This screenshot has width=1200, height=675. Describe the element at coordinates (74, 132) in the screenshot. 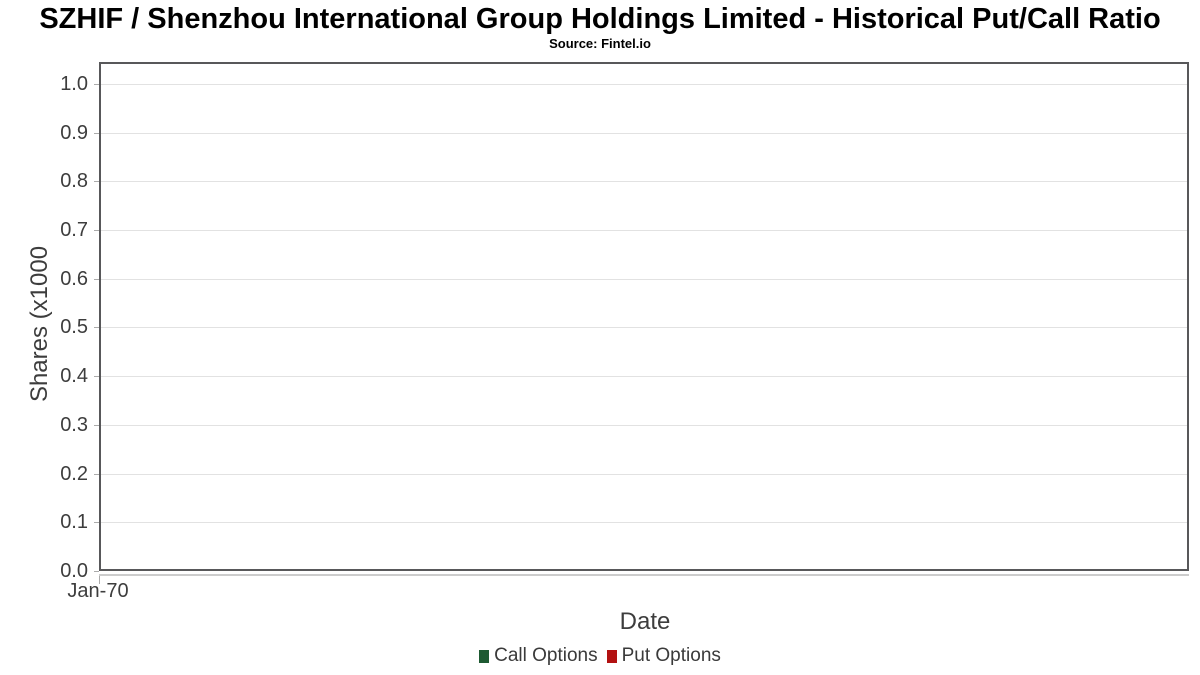

I see `y-tick-label: 0.9` at that location.